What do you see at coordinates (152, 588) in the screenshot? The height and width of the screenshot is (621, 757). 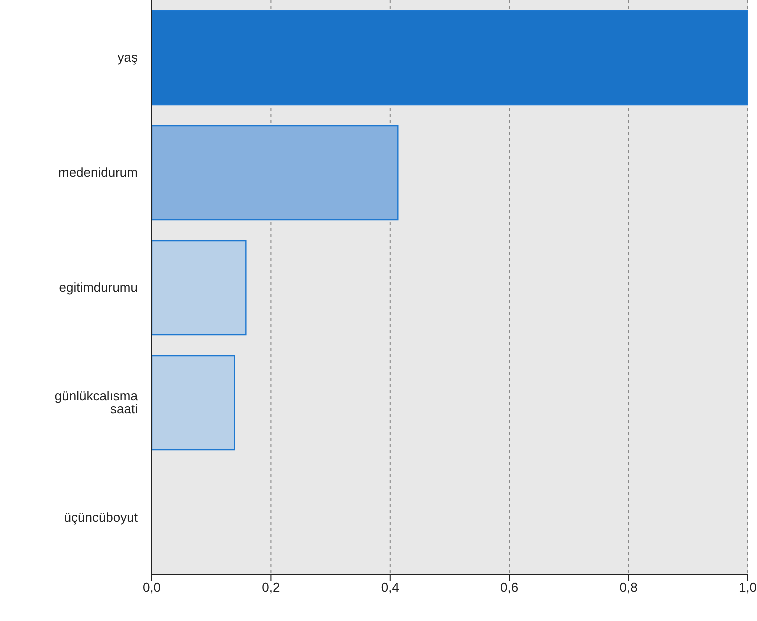 I see `x-tick-label: 0,0` at bounding box center [152, 588].